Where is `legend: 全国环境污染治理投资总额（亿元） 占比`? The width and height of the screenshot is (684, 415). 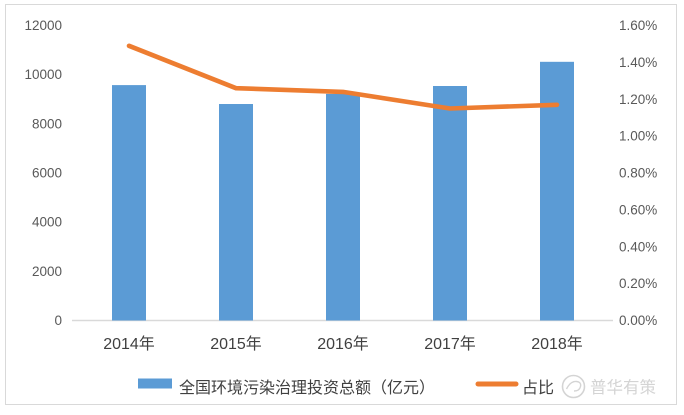
legend: 全国环境污染治理投资总额（亿元） 占比 is located at coordinates (346, 387).